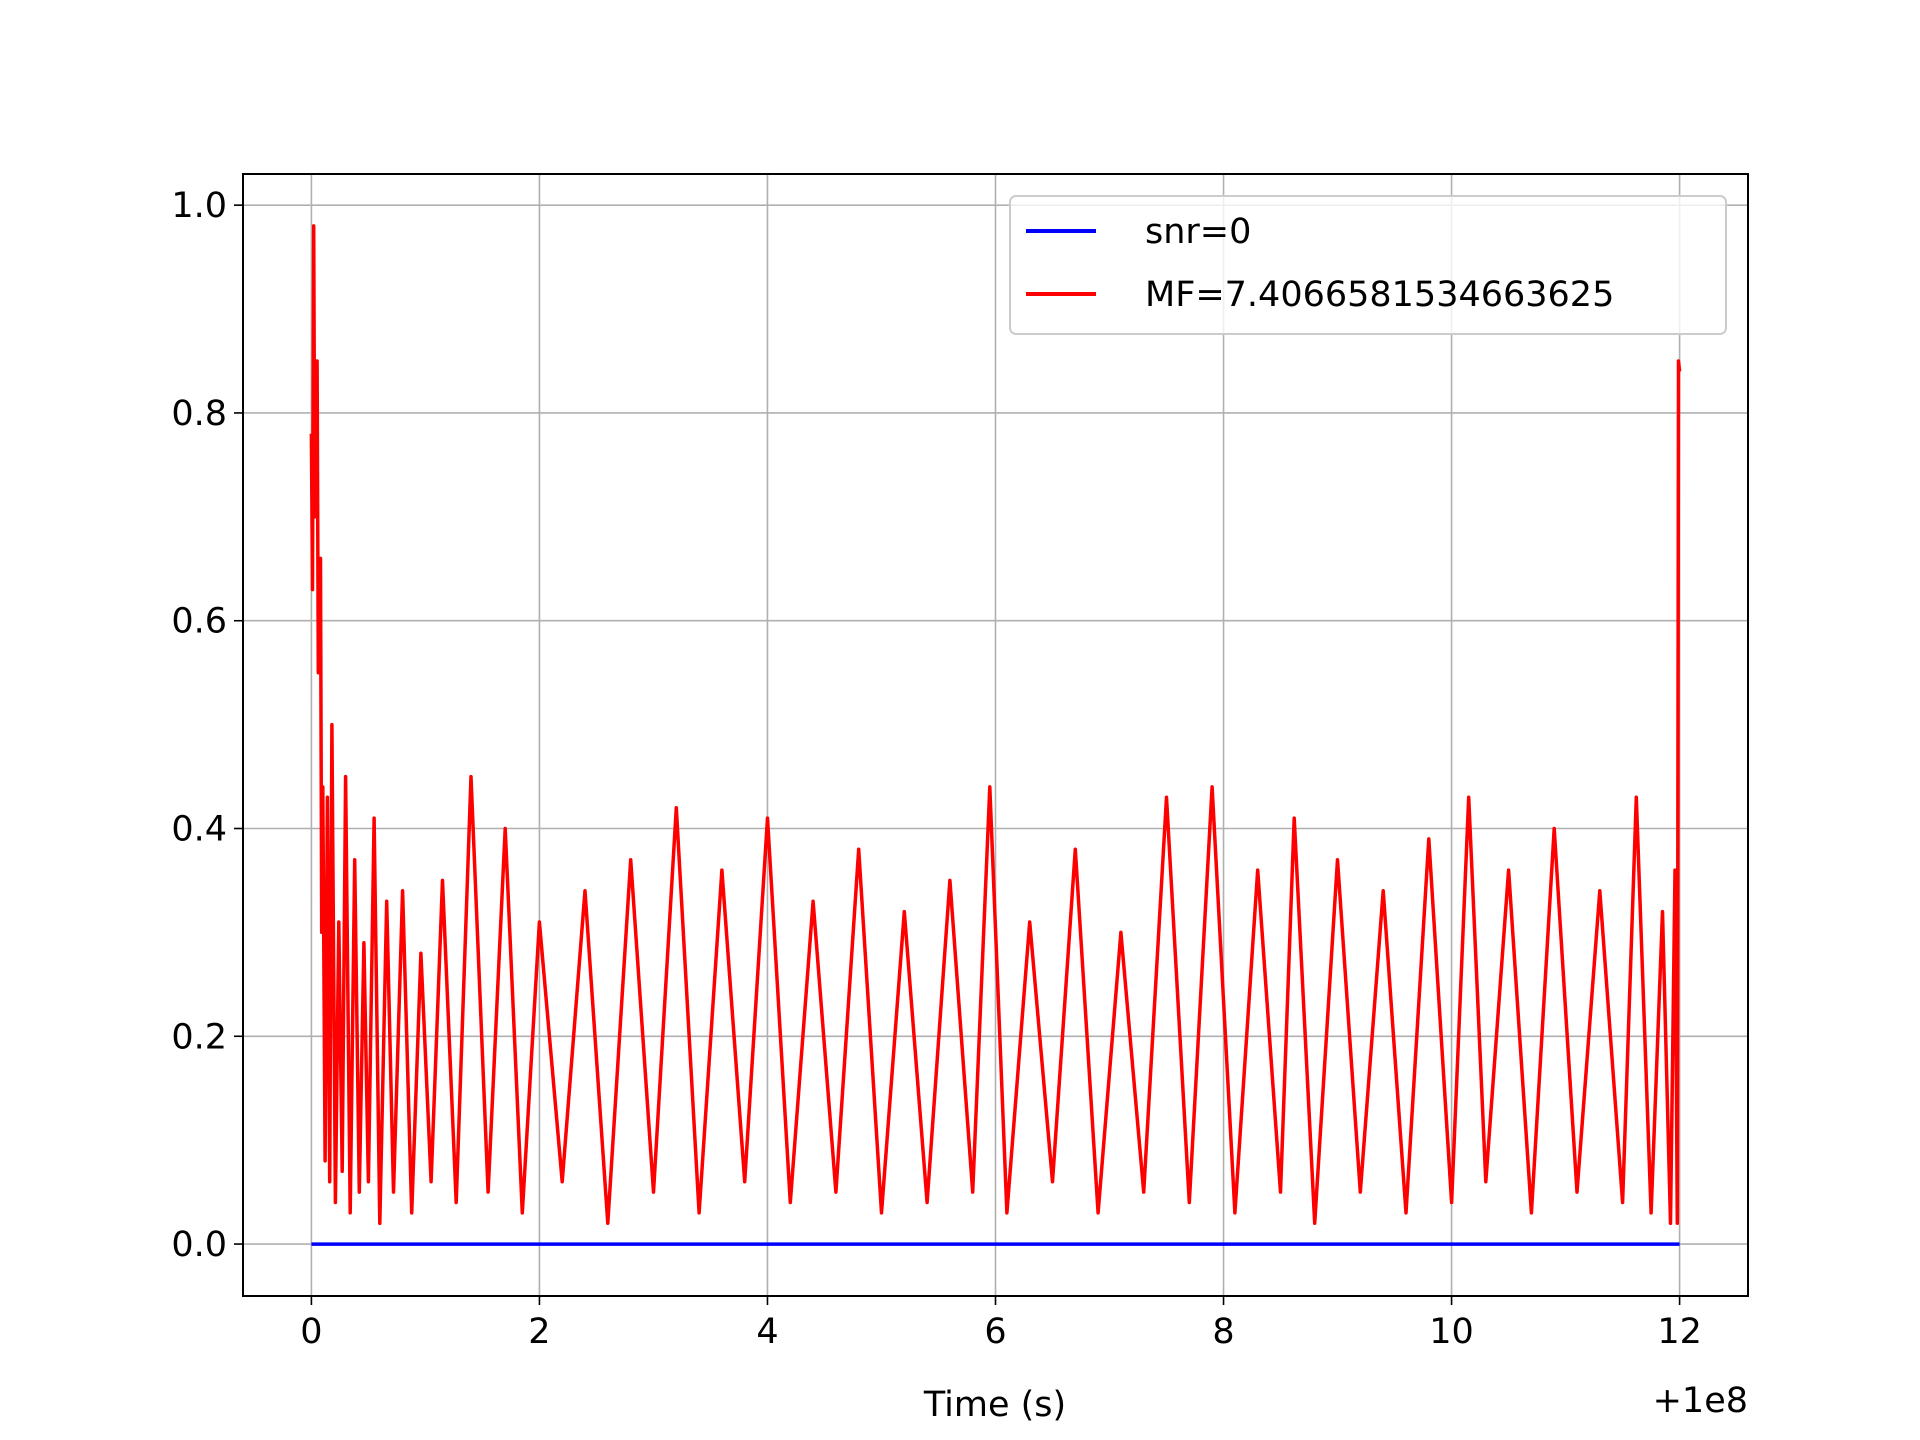  What do you see at coordinates (1679, 1332) in the screenshot?
I see `x-tick-label: 12` at bounding box center [1679, 1332].